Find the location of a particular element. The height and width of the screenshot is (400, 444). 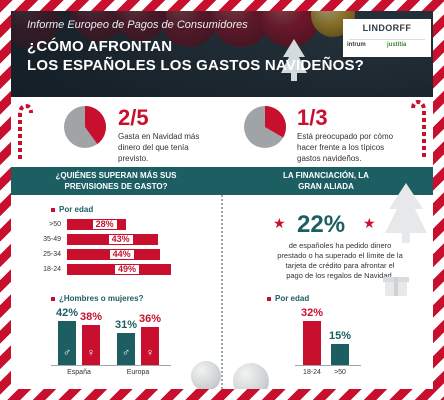

financing-bar-value: 15% is located at coordinates (340, 336).